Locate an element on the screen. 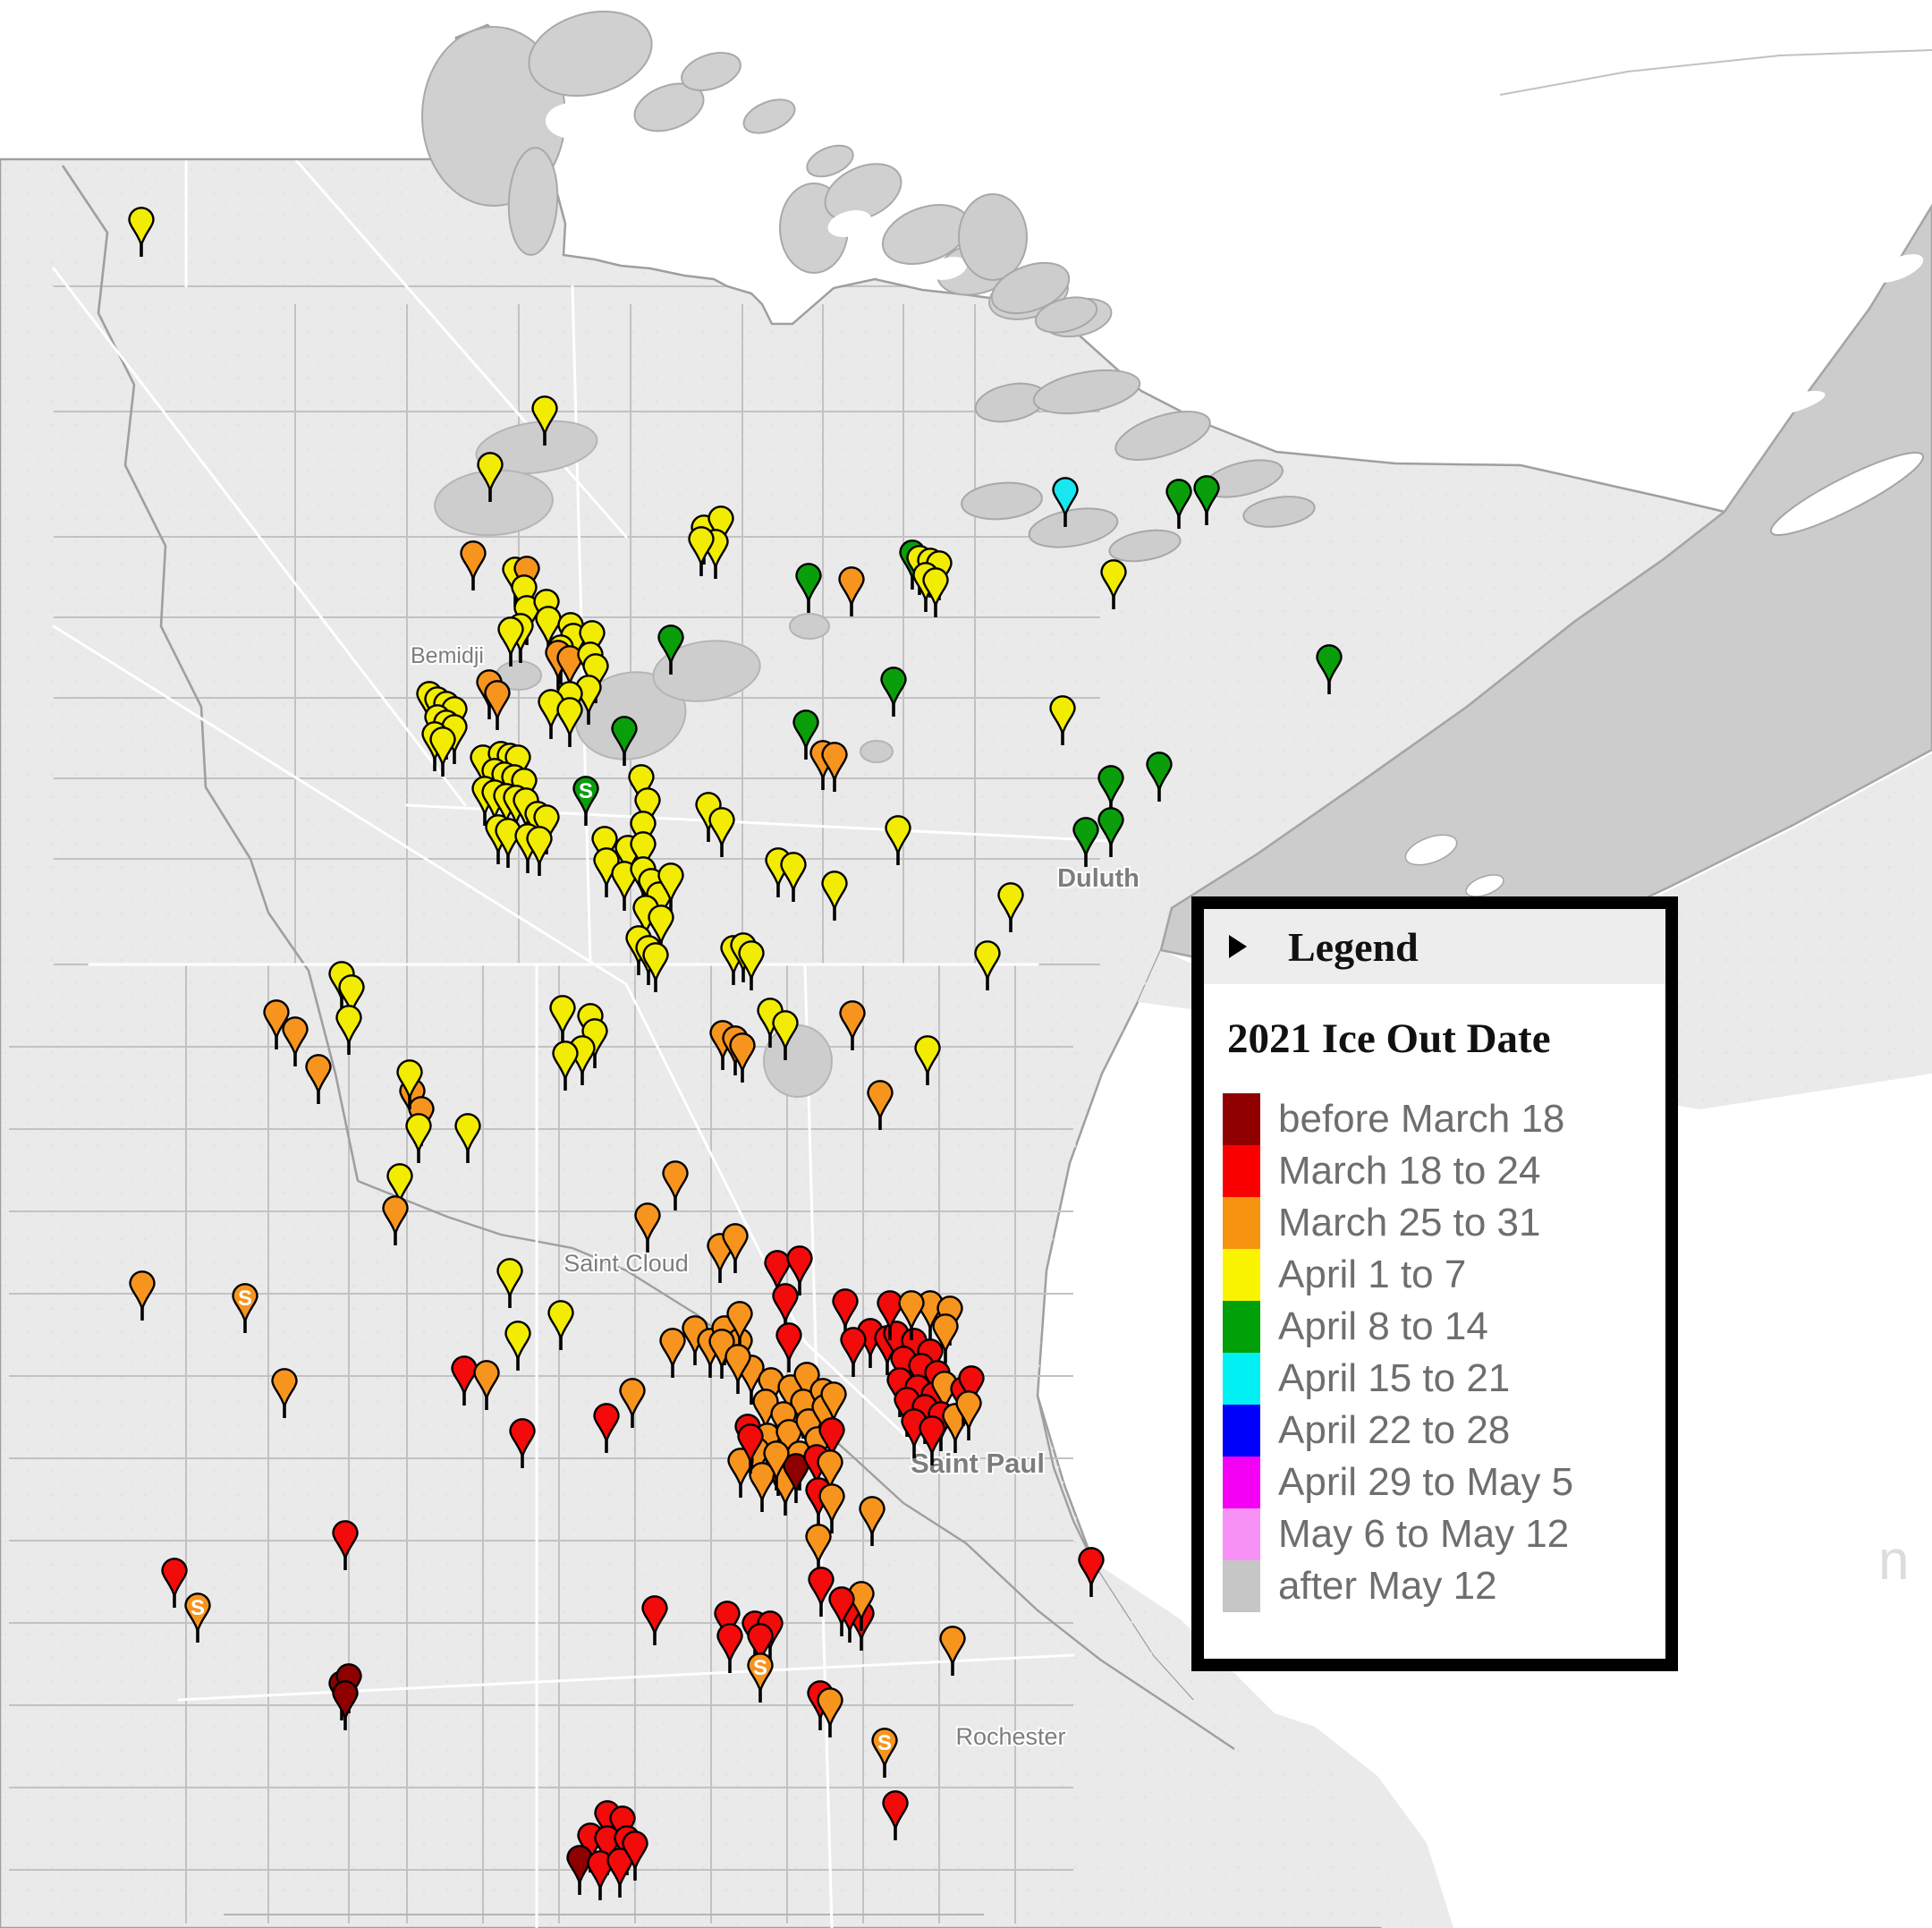 This screenshot has height=1928, width=1932. svg-text: n is located at coordinates (1893, 1561).